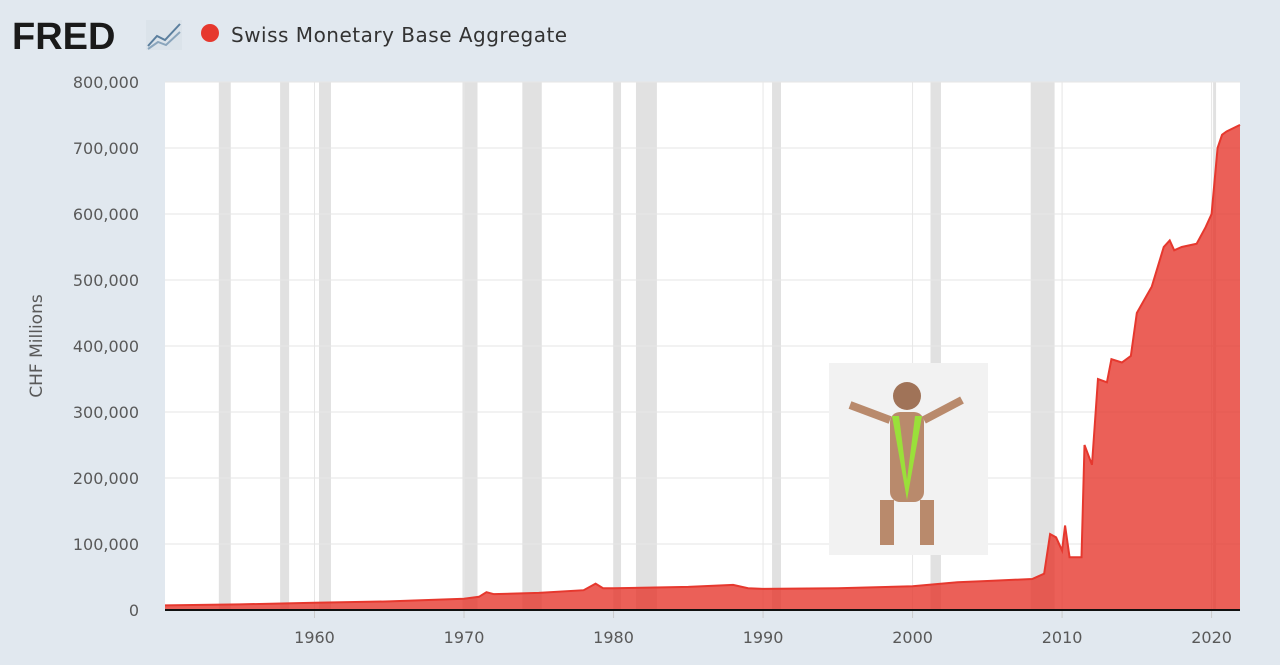 The height and width of the screenshot is (665, 1280). Describe the element at coordinates (106, 478) in the screenshot. I see `y-tick-label: 200,000` at that location.